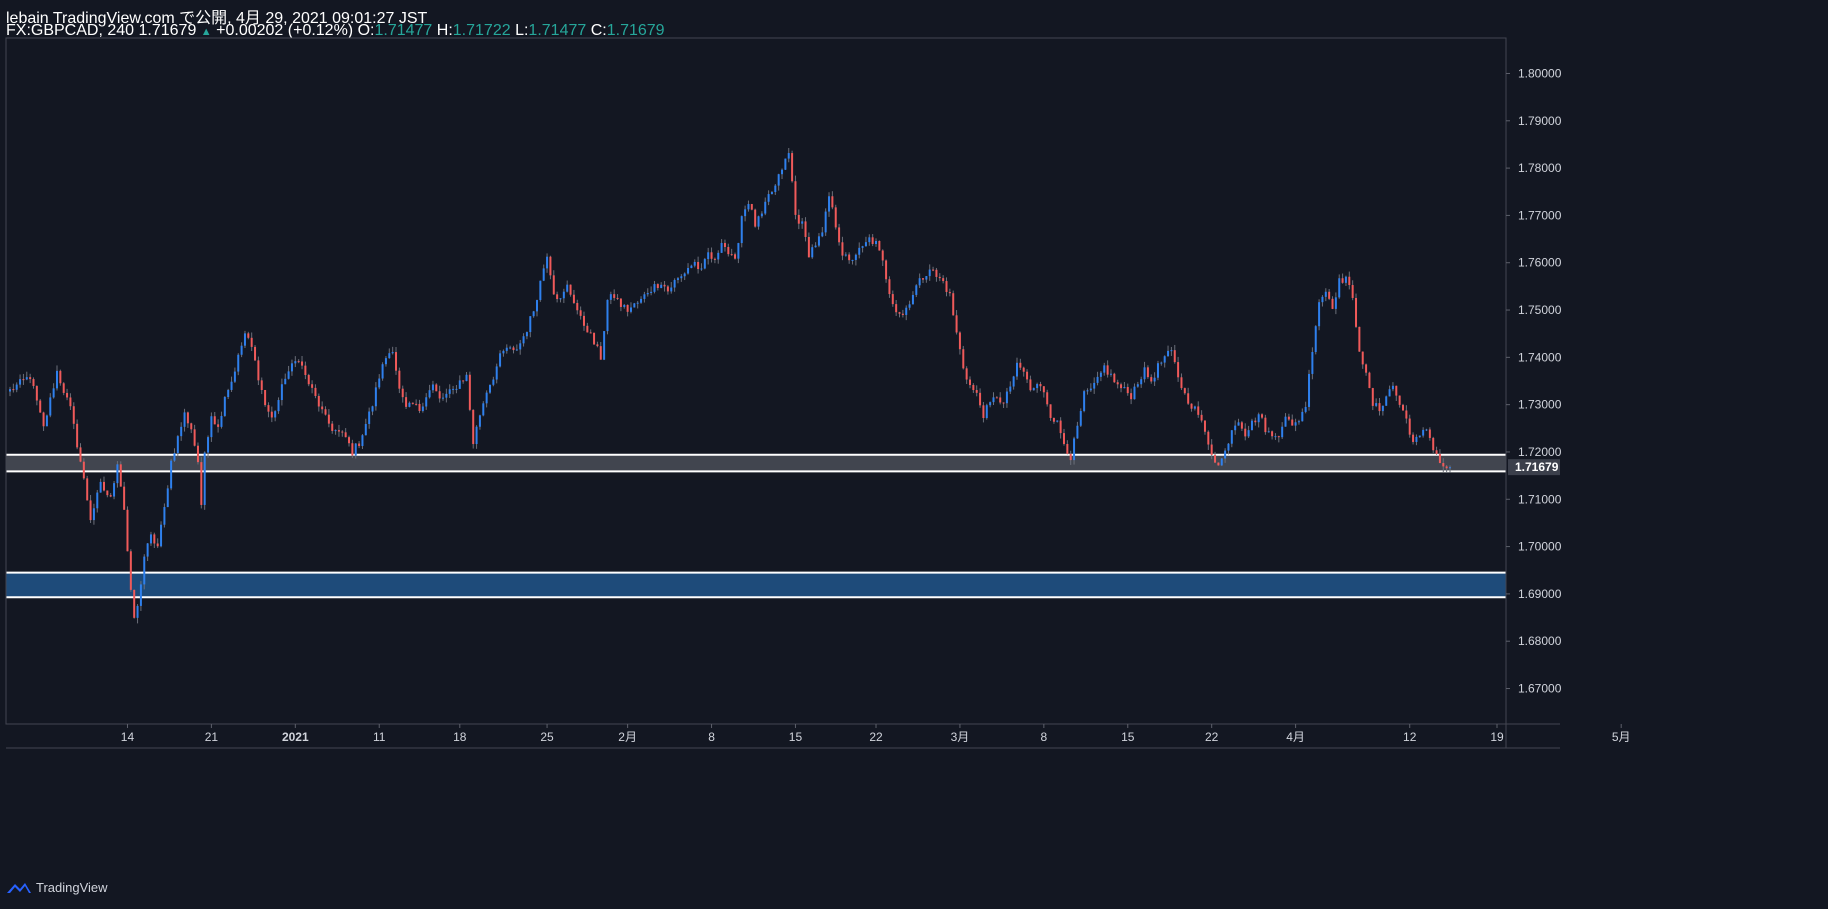 This screenshot has width=1828, height=909. What do you see at coordinates (796, 737) in the screenshot?
I see `x-tick-label: 15` at bounding box center [796, 737].